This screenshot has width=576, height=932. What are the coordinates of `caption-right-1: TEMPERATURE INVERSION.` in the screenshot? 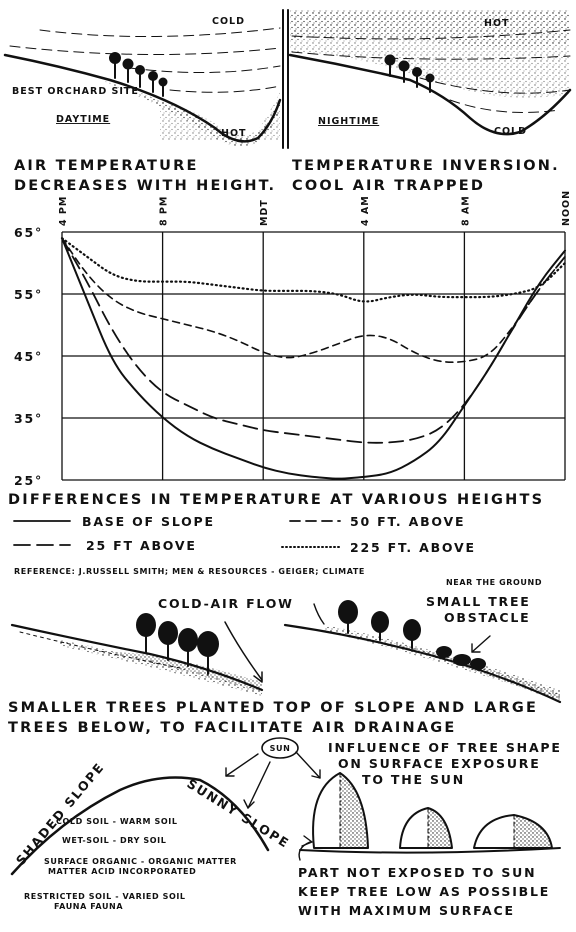 It's located at (426, 166).